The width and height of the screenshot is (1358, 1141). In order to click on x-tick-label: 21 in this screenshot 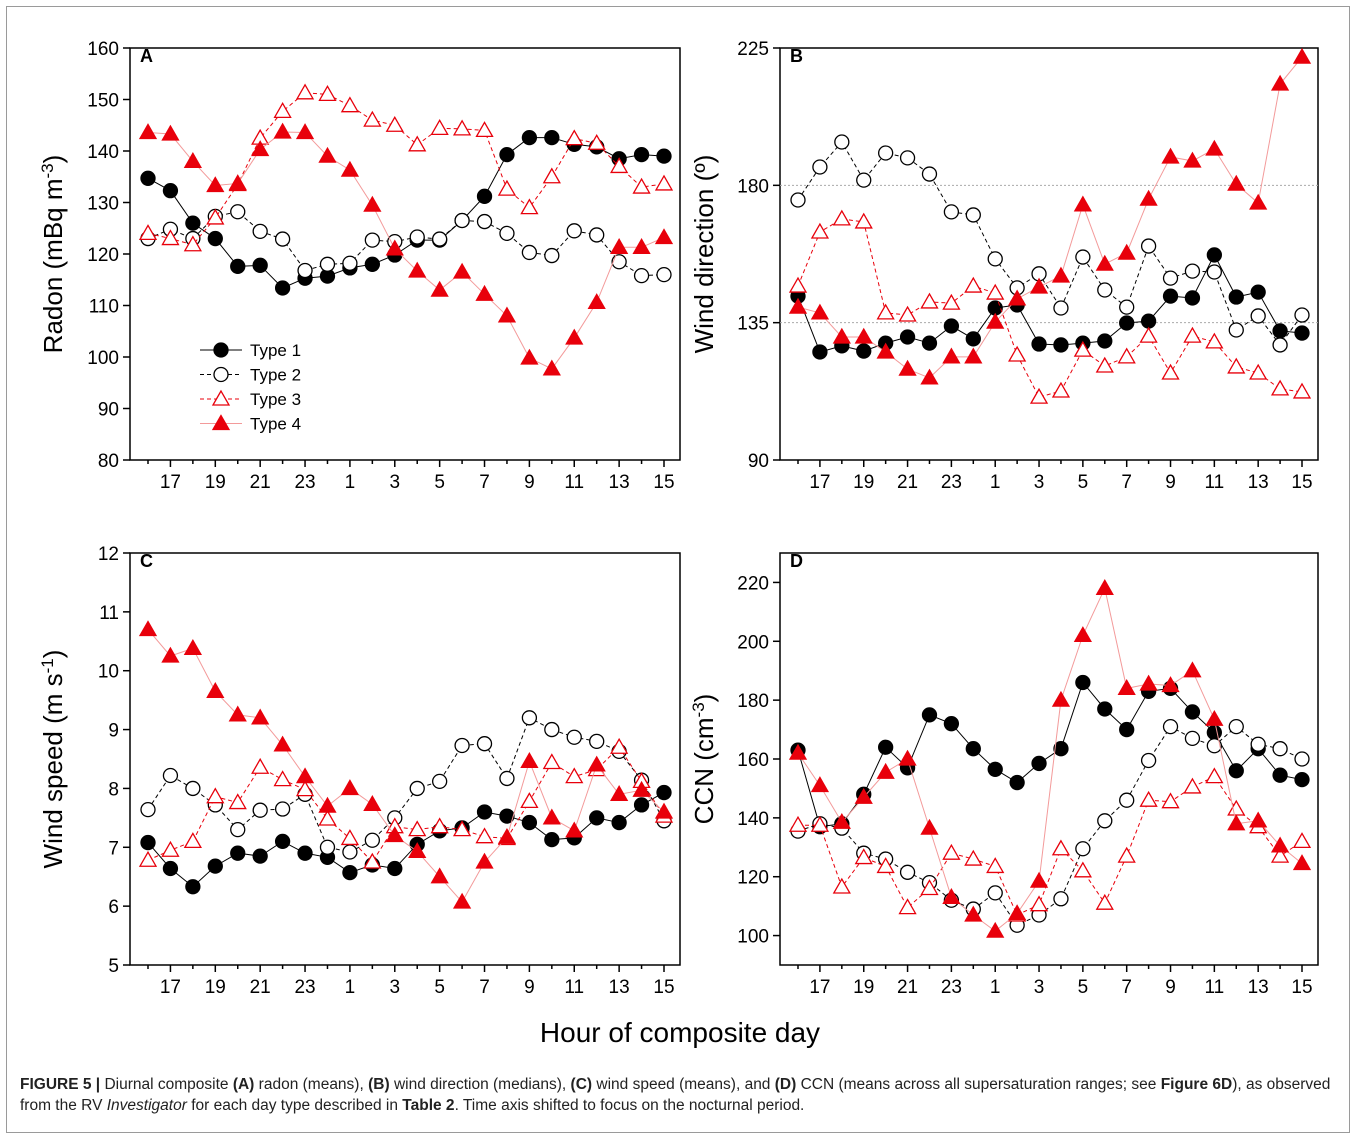, I will do `click(260, 987)`.